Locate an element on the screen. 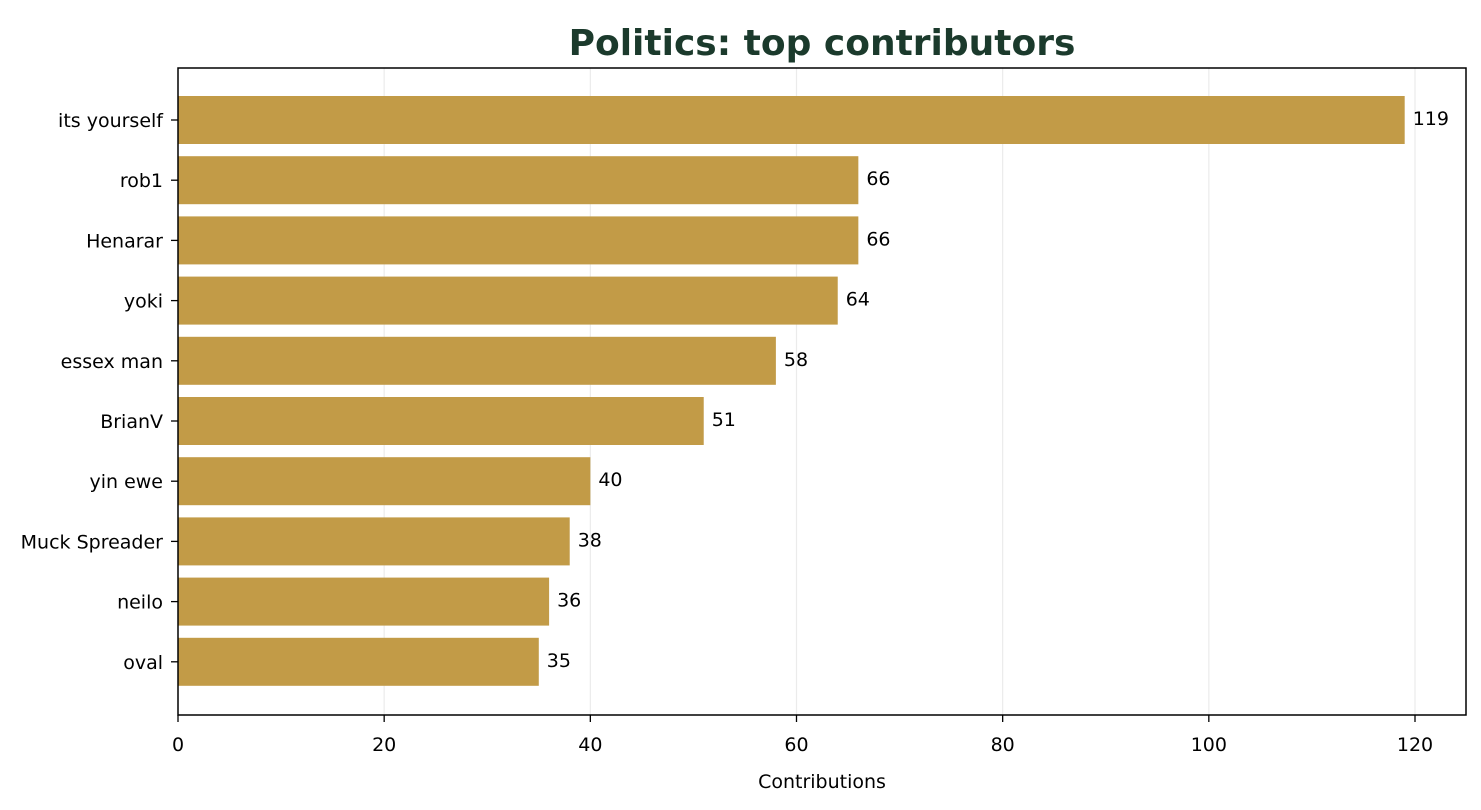 Image resolution: width=1481 pixels, height=810 pixels. x-axis-label: Contributions is located at coordinates (822, 782).